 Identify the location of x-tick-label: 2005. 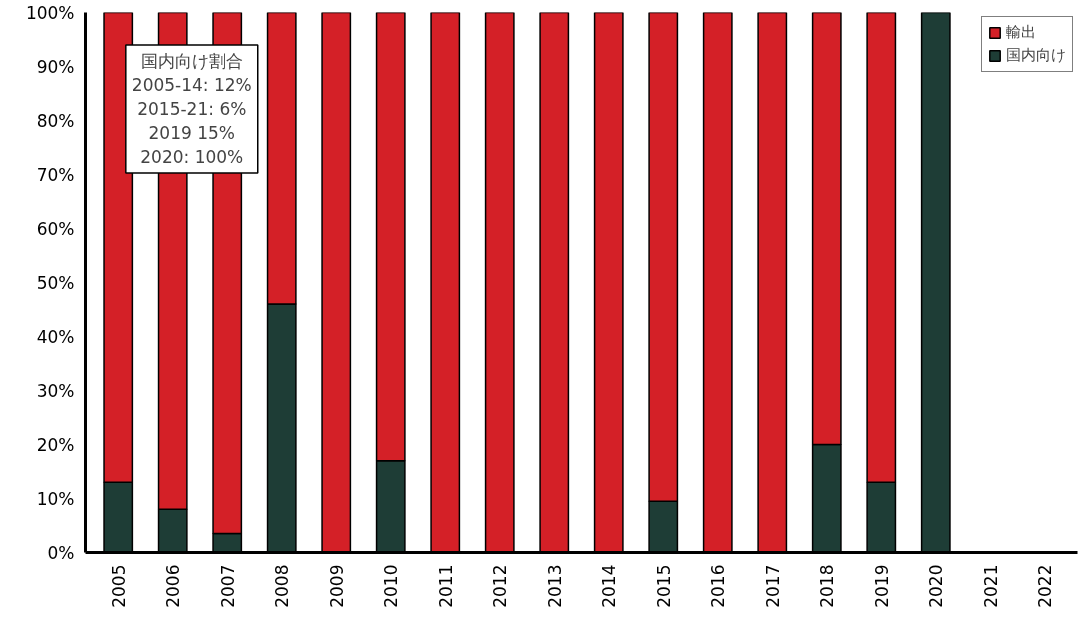
(118, 586).